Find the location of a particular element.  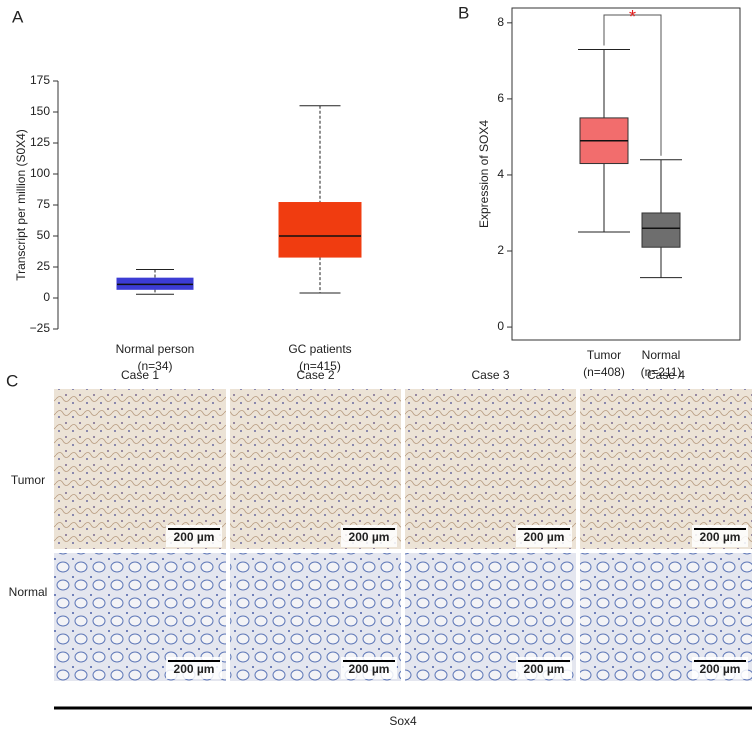

row-label: Normal is located at coordinates (28, 592).